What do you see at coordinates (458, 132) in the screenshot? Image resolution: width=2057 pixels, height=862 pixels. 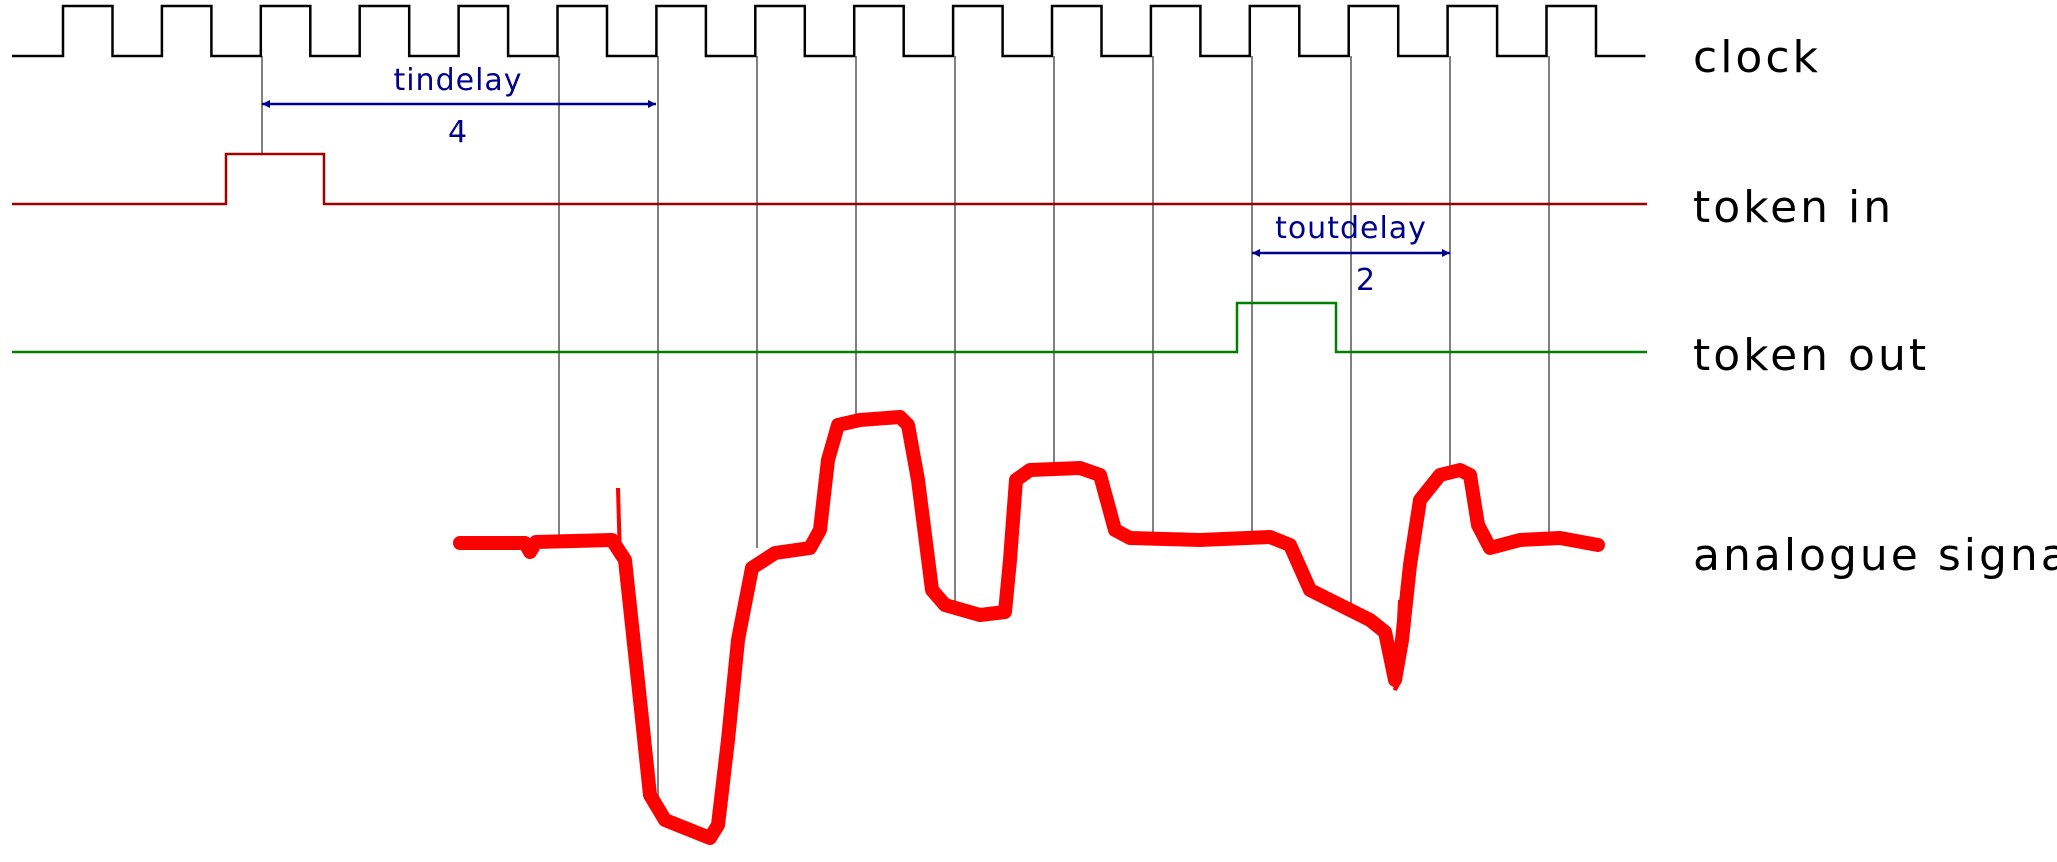 I see `tindelay-value: 4` at bounding box center [458, 132].